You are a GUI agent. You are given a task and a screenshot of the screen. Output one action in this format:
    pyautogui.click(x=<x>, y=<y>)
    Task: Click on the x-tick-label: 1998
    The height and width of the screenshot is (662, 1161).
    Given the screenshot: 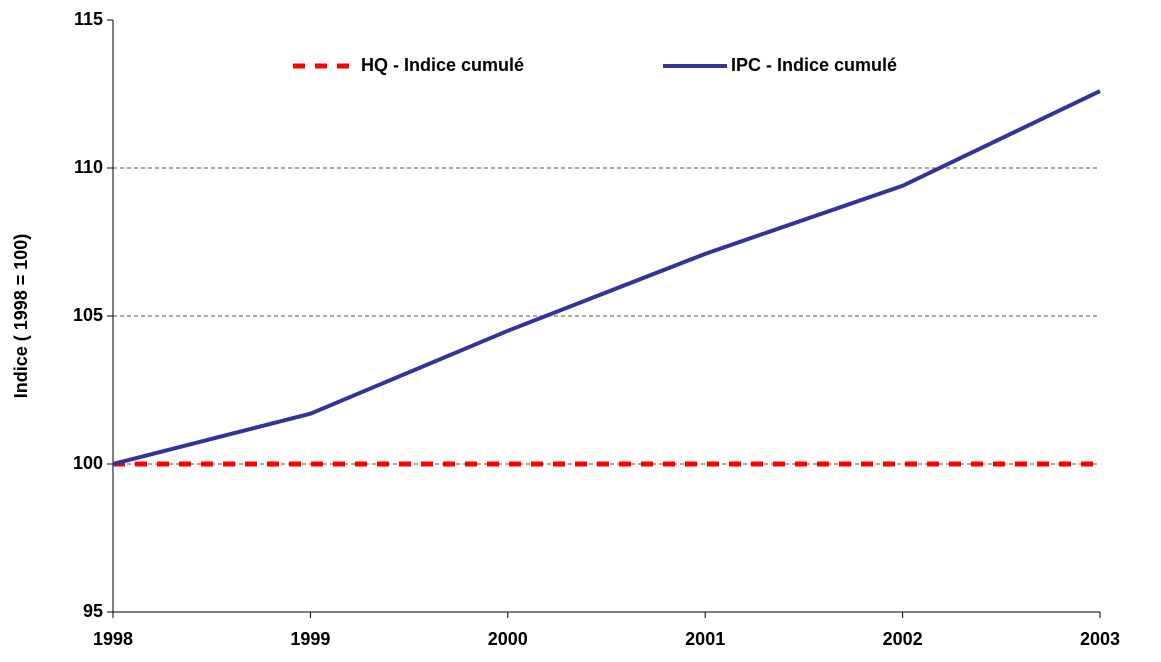 What is the action you would take?
    pyautogui.click(x=113, y=639)
    